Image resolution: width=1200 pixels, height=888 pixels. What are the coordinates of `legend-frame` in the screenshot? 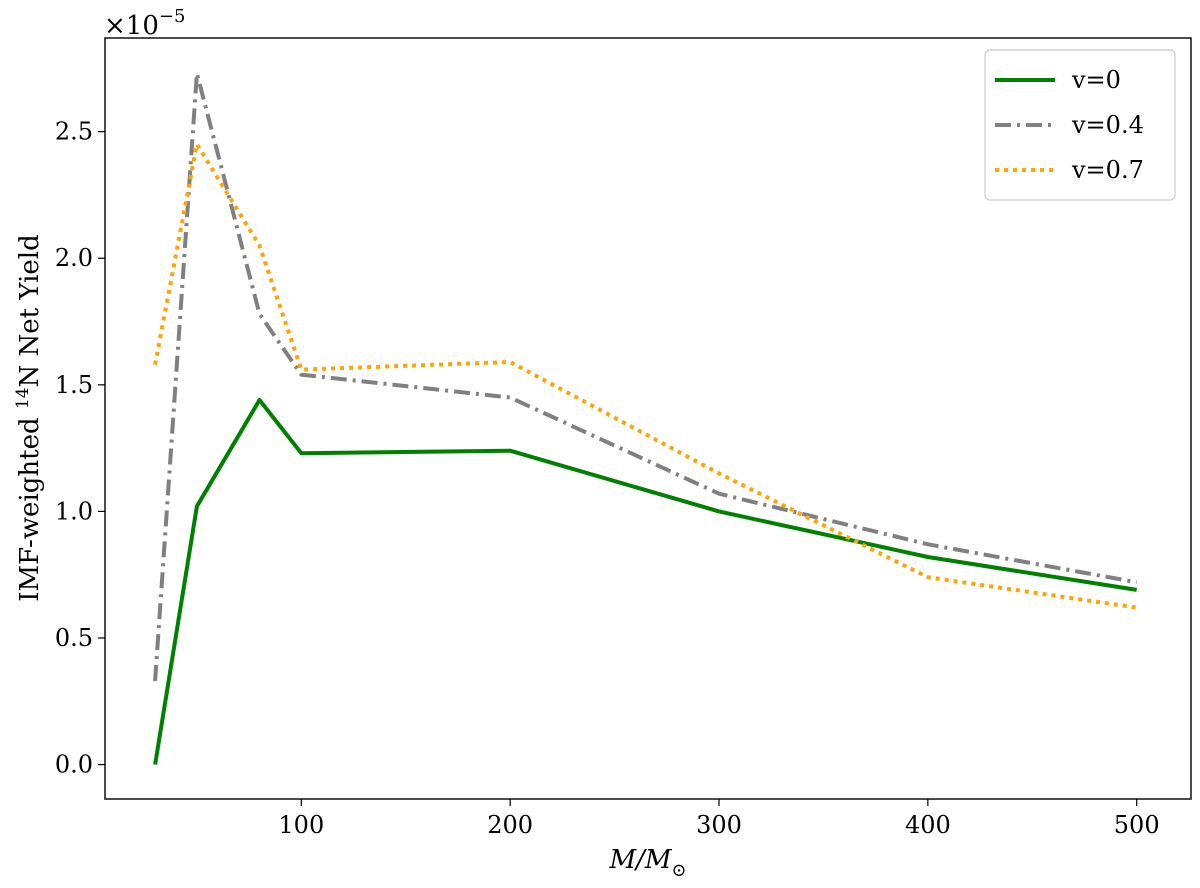 It's located at (1080, 125).